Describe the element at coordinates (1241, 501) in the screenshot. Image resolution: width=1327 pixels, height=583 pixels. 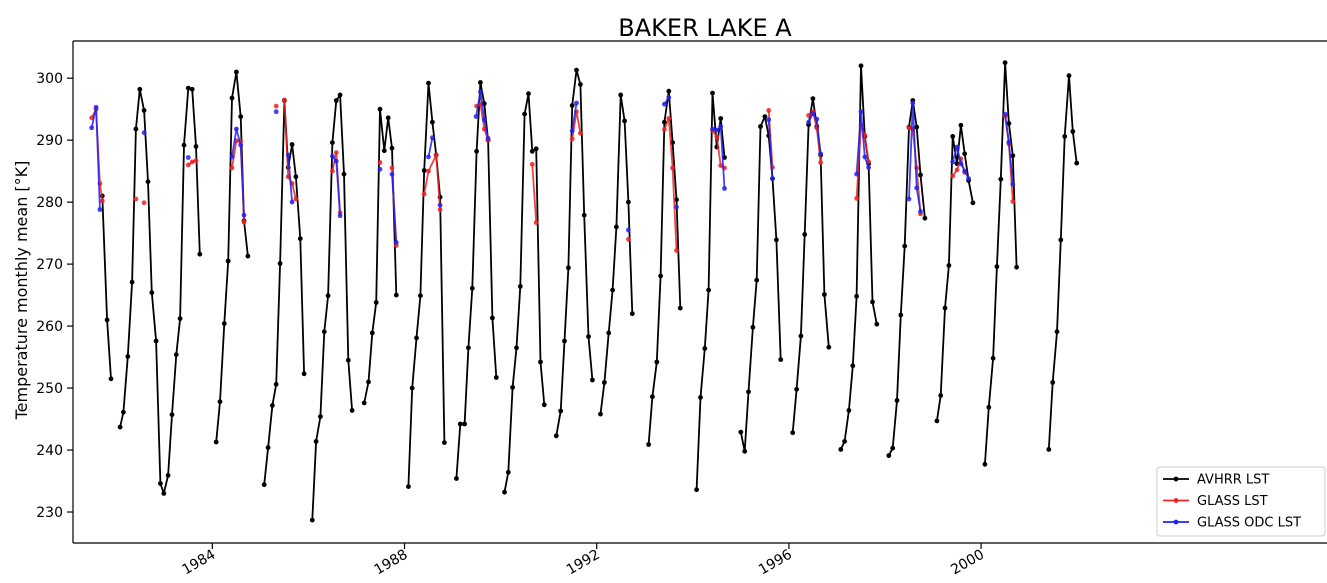
I see `legend: AVHRR LST GLASS LST GLASS ODC LST` at that location.